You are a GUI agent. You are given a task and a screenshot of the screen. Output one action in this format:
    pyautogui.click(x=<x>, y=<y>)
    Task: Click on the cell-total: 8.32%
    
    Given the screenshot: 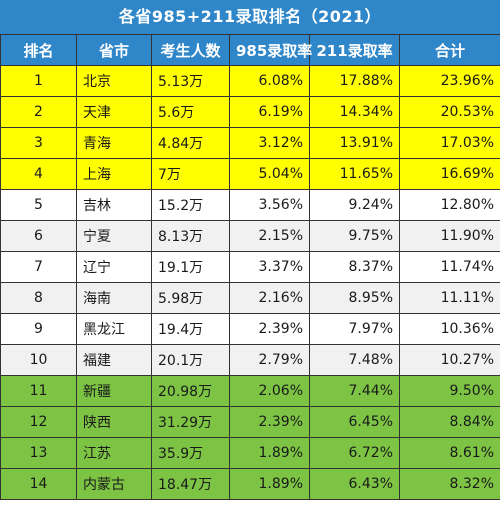 What is the action you would take?
    pyautogui.click(x=449, y=484)
    